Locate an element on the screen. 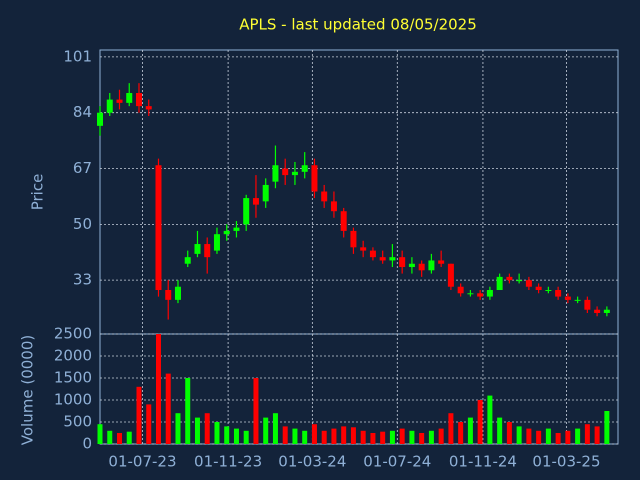 The width and height of the screenshot is (640, 480). x-tick-label: 01-03-25 is located at coordinates (566, 462).